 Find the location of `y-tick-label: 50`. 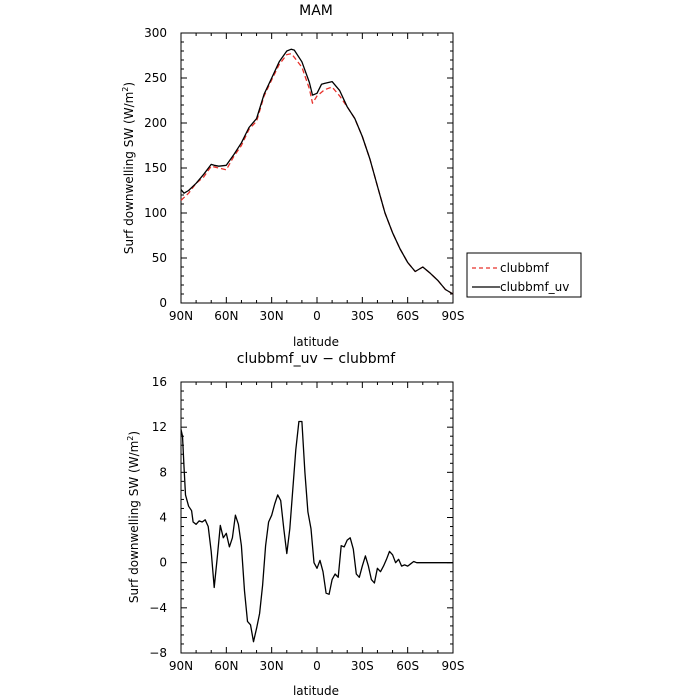

y-tick-label: 50 is located at coordinates (159, 258).